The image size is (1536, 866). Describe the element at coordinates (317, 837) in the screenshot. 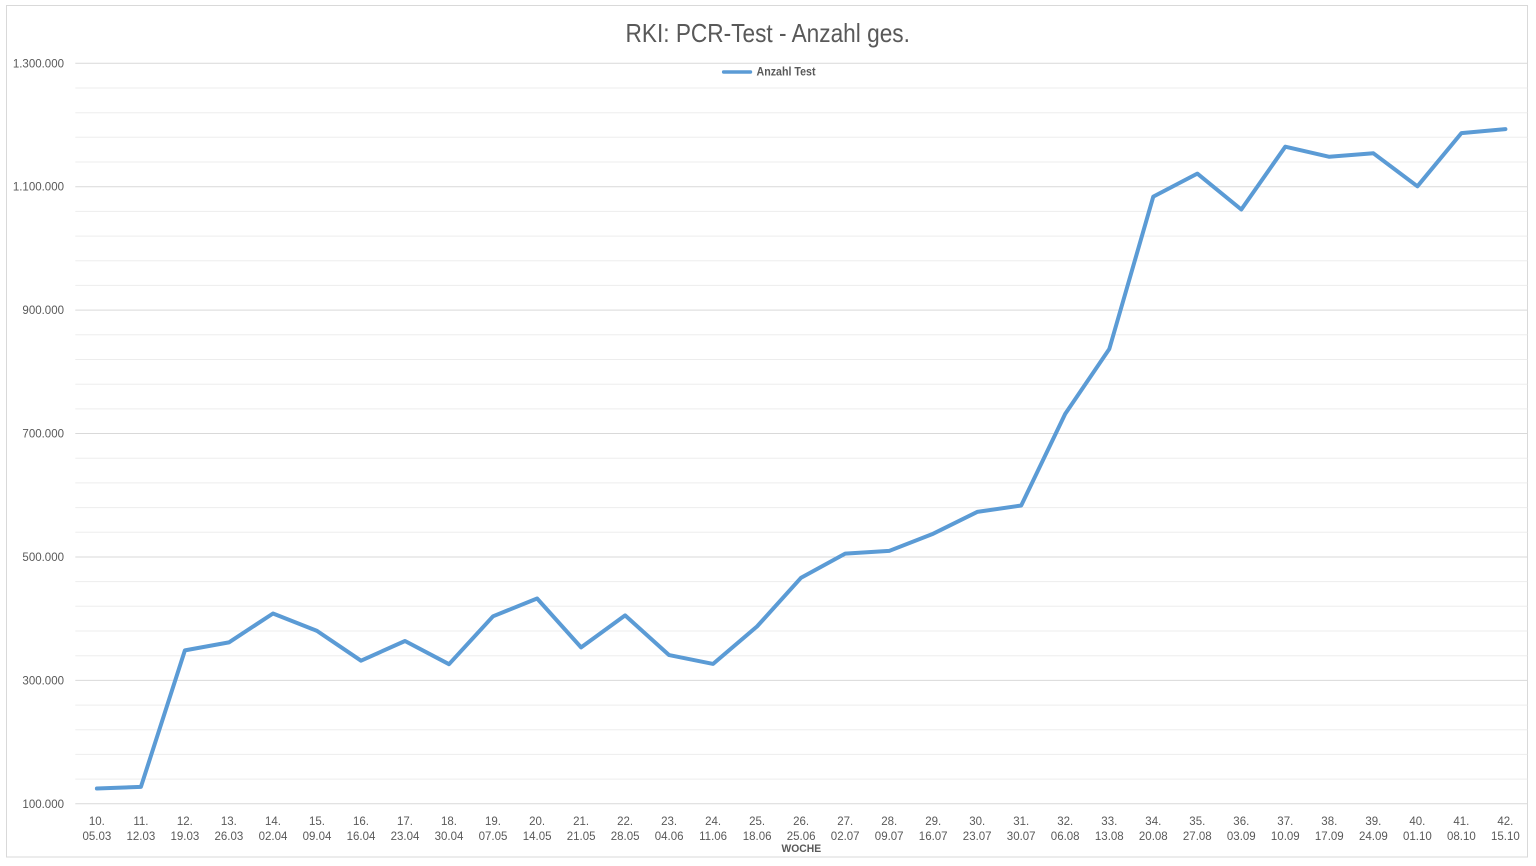

I see `svg-text: 09.04` at that location.